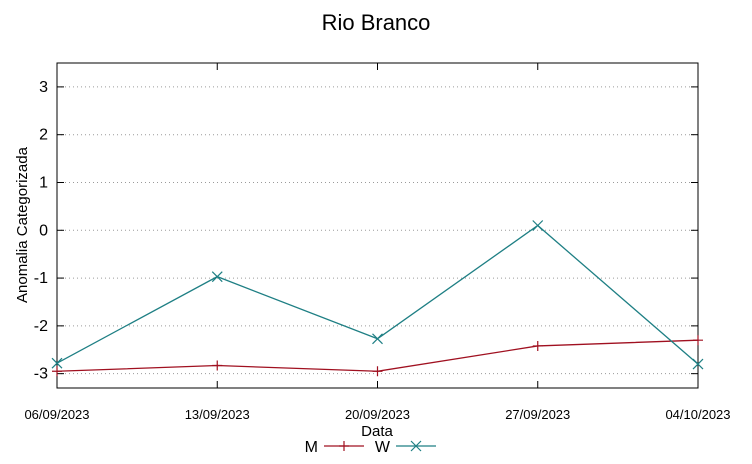  I want to click on legend-label: M, so click(311, 447).